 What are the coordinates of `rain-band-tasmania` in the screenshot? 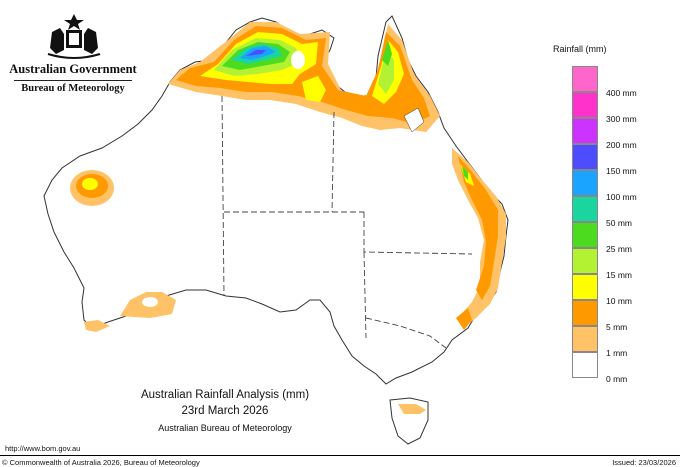 It's located at (412, 409).